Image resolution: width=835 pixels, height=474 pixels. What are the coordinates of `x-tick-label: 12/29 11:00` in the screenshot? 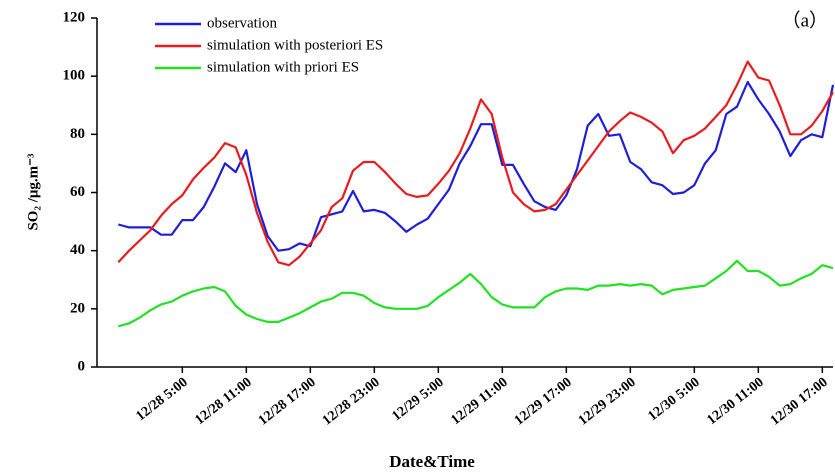 It's located at (480, 401).